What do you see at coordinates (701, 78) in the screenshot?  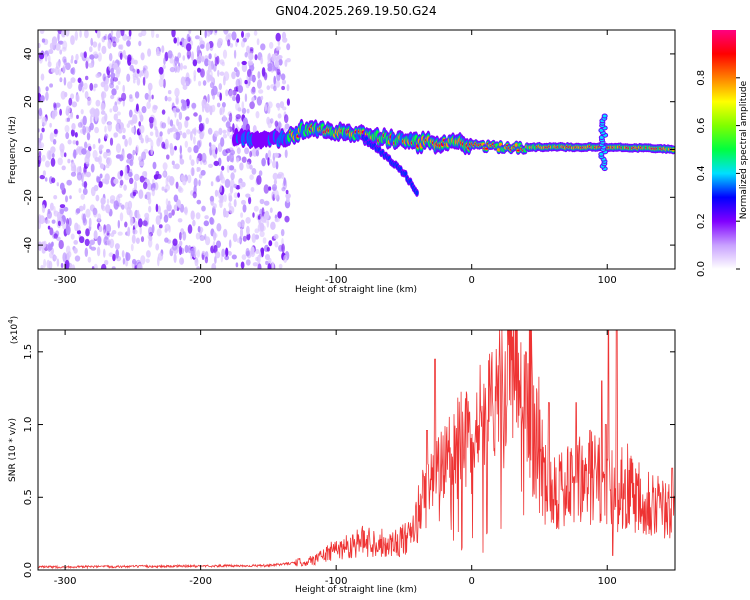 I see `colorbar-tick-label: 0.8` at bounding box center [701, 78].